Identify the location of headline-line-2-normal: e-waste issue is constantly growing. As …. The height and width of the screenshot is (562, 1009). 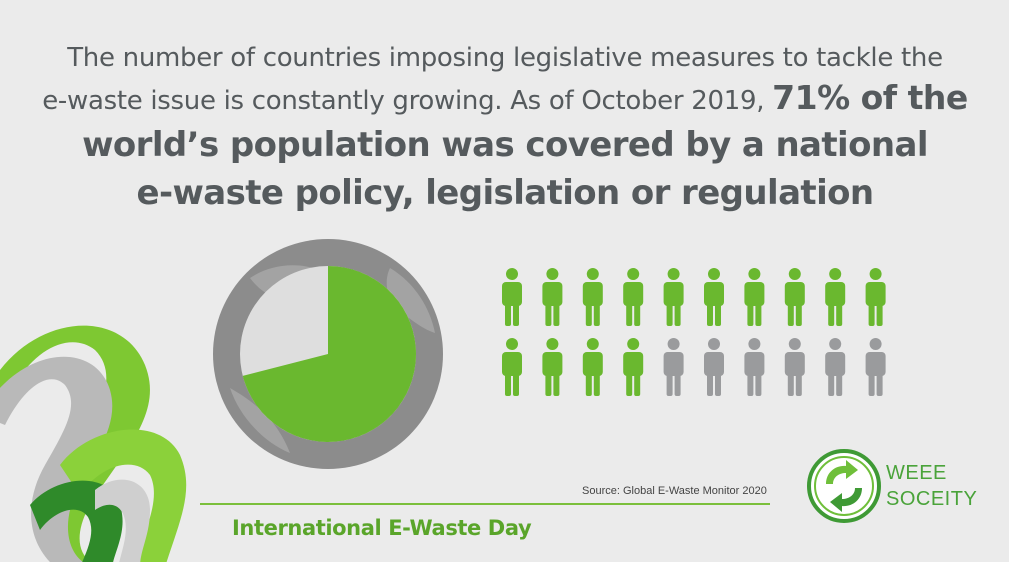
(407, 101).